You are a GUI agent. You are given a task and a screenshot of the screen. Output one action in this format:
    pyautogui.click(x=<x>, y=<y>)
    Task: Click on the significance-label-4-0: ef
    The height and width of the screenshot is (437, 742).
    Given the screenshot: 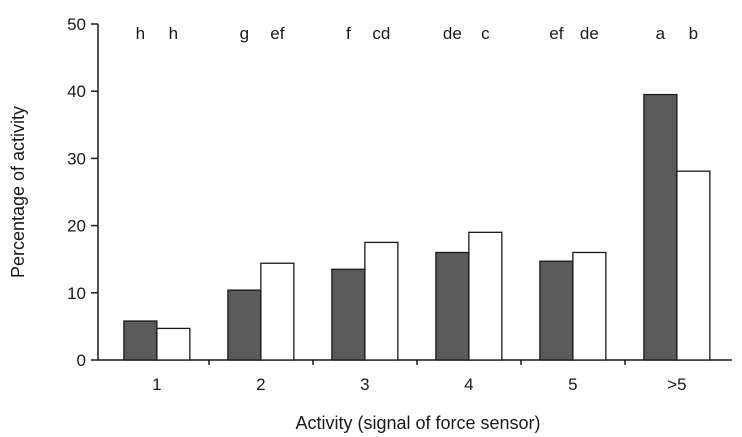 What is the action you would take?
    pyautogui.click(x=556, y=33)
    